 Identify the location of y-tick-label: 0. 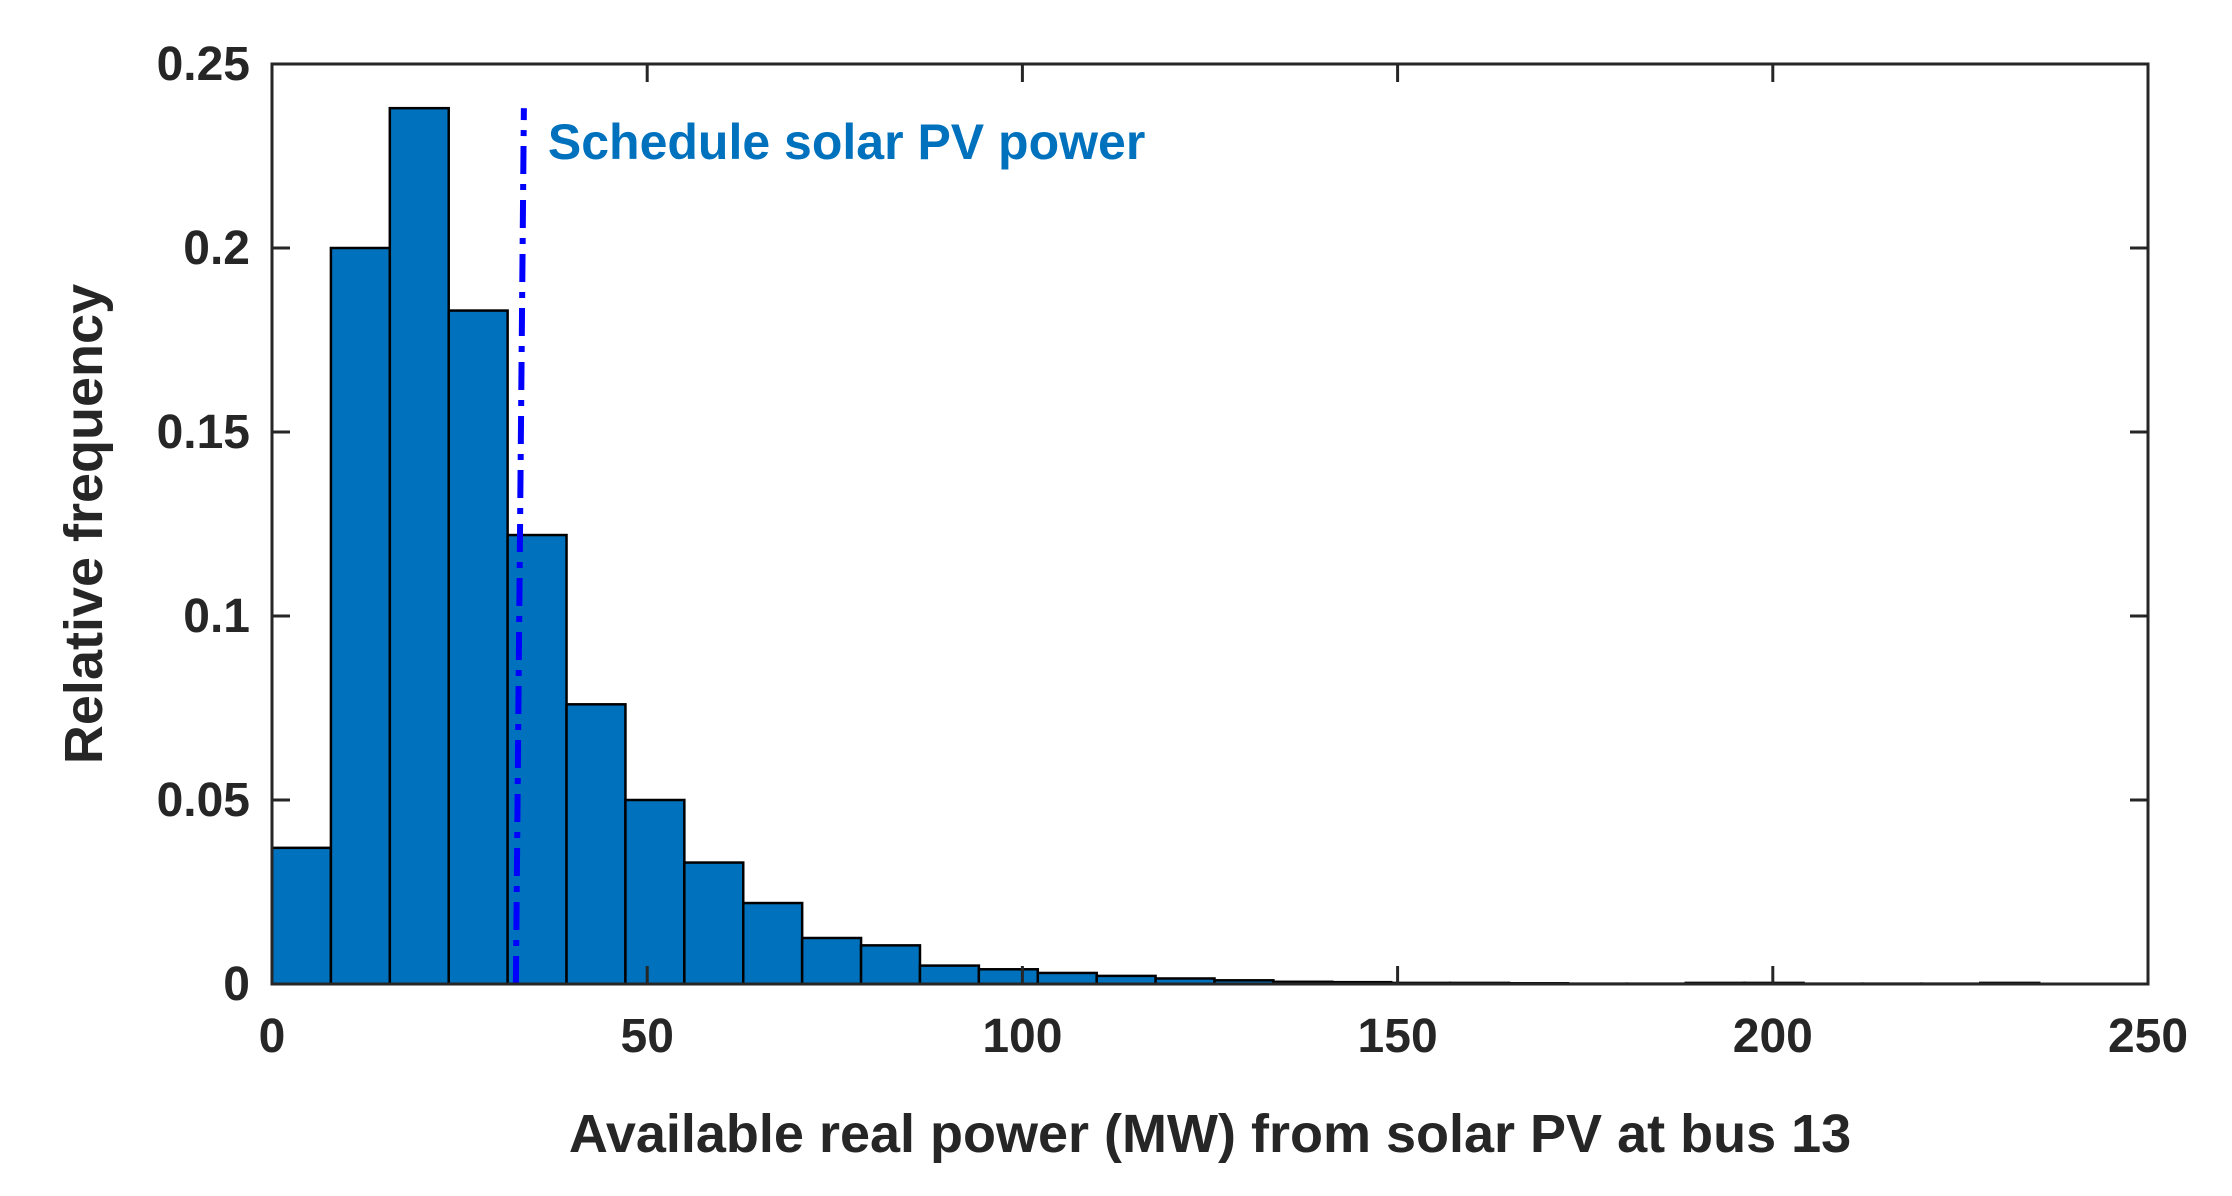
(236, 984).